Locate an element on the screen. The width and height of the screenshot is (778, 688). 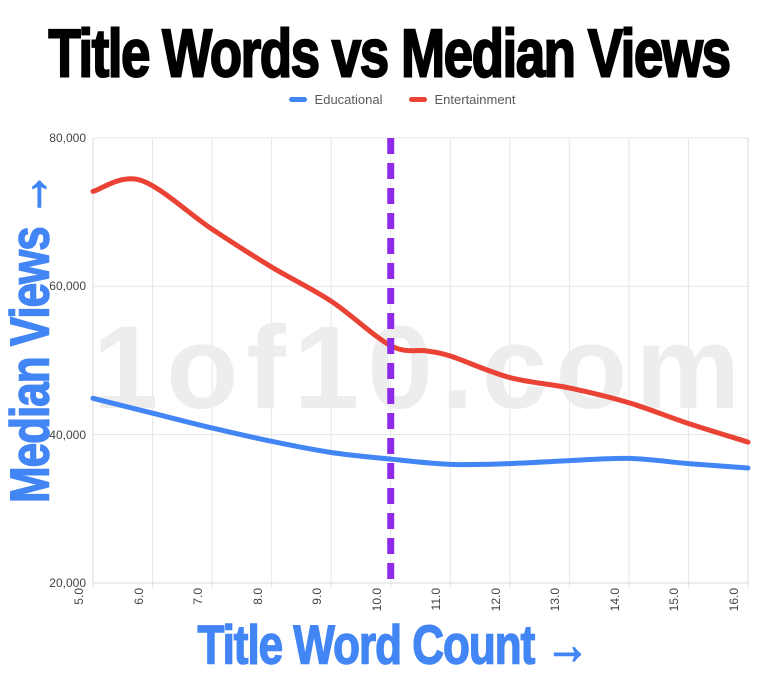
x-tick-label: 14.0 is located at coordinates (614, 600).